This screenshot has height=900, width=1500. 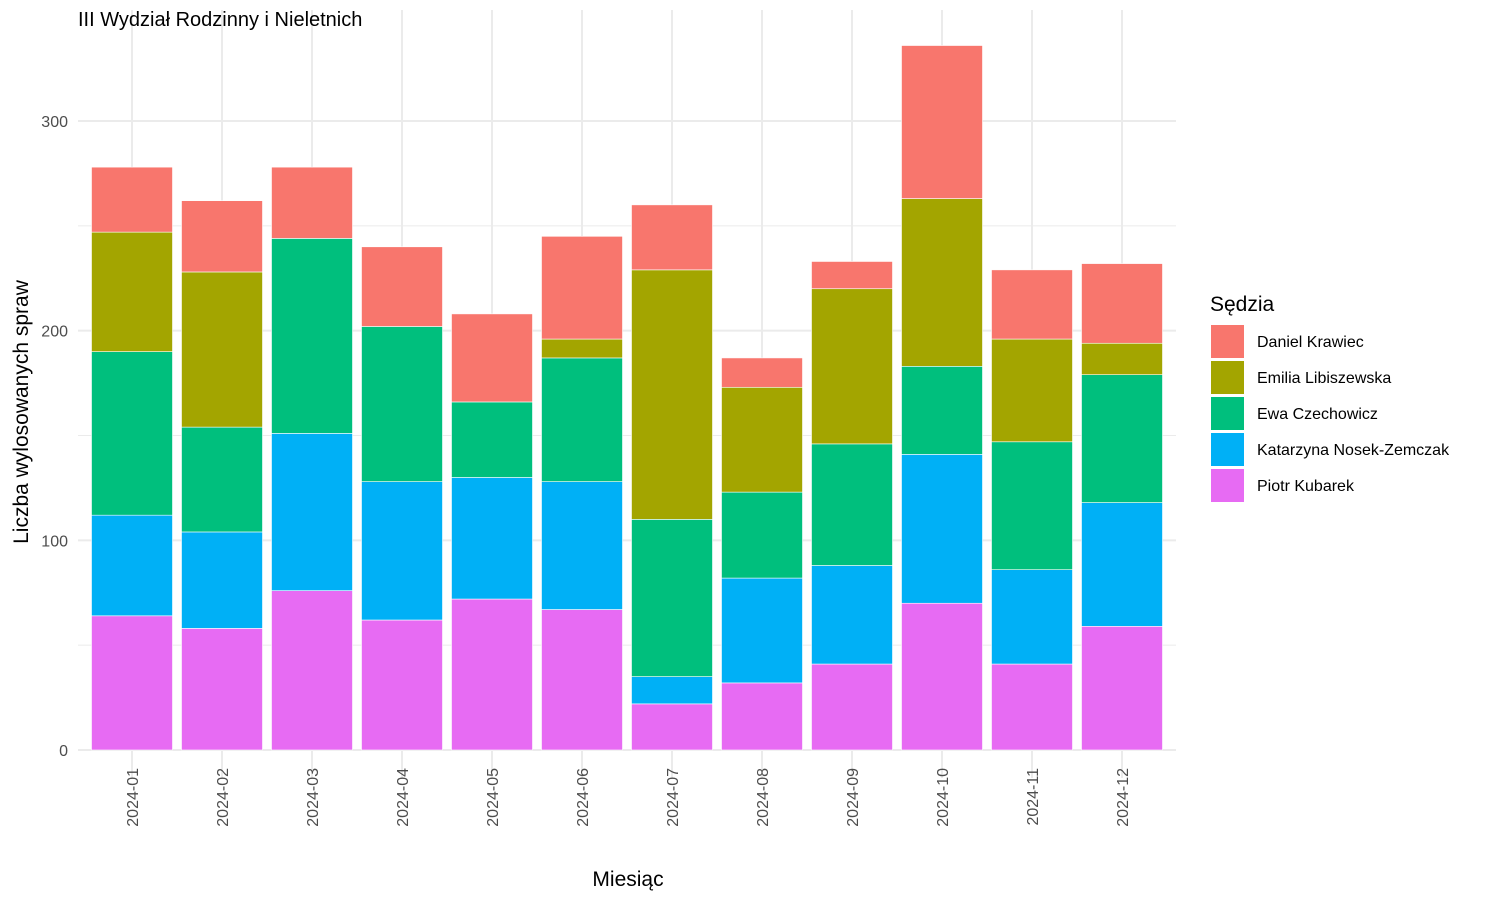 I want to click on x-axis-title: Miesiąc, so click(x=627, y=879).